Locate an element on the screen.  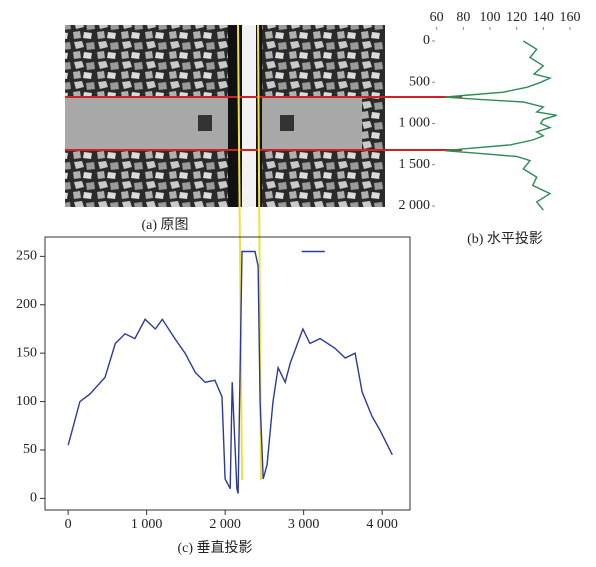
y-tick-label: 100 is located at coordinates (26, 401).